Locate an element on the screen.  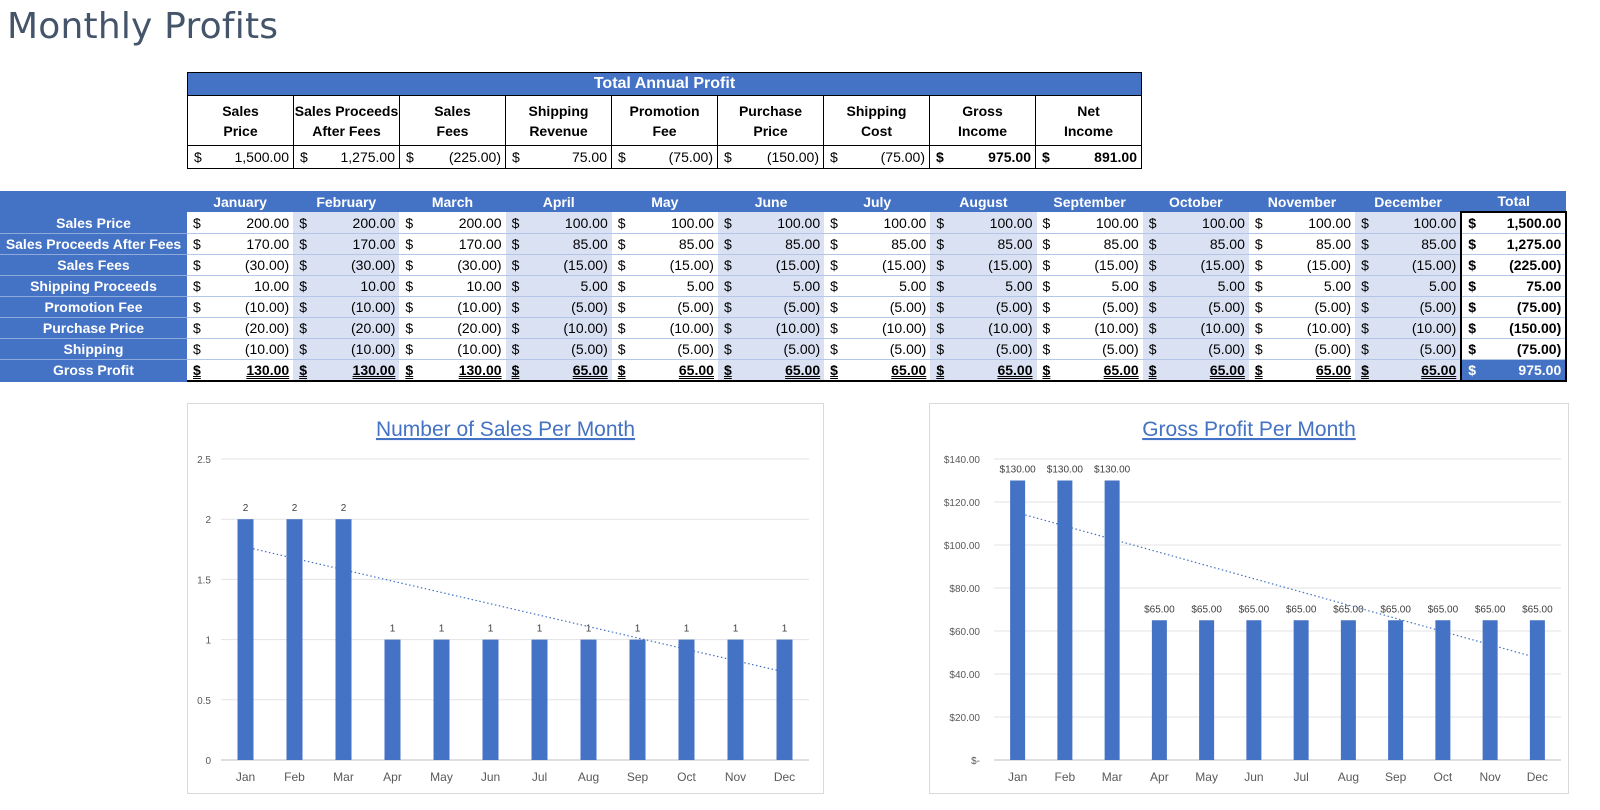
total-cell: $ (225.00) is located at coordinates (1514, 265).